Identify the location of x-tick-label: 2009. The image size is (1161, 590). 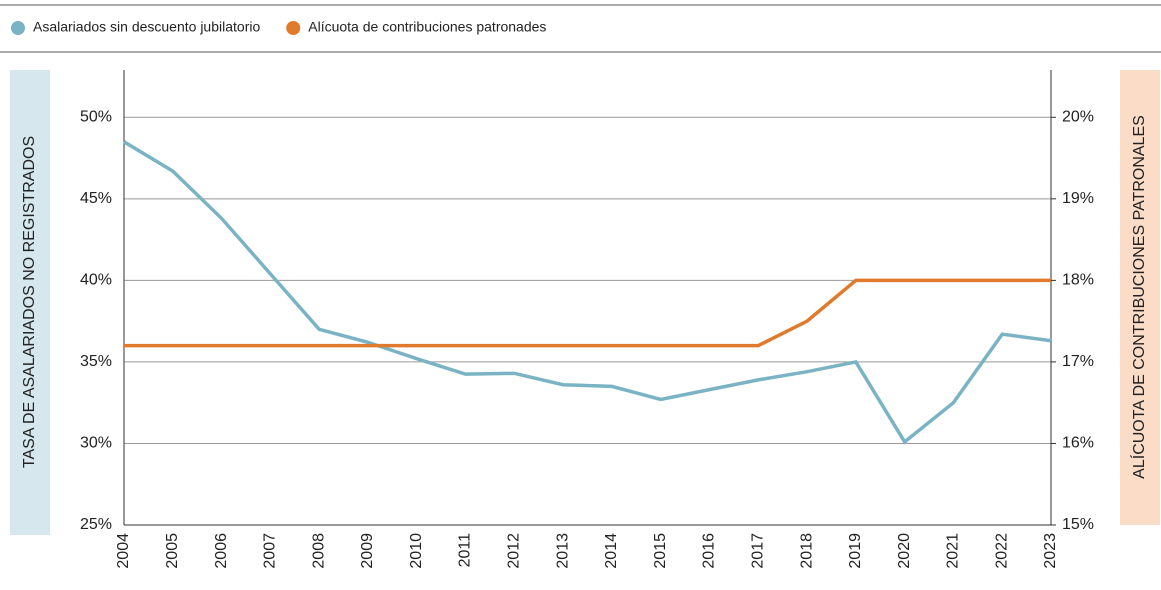
(367, 551).